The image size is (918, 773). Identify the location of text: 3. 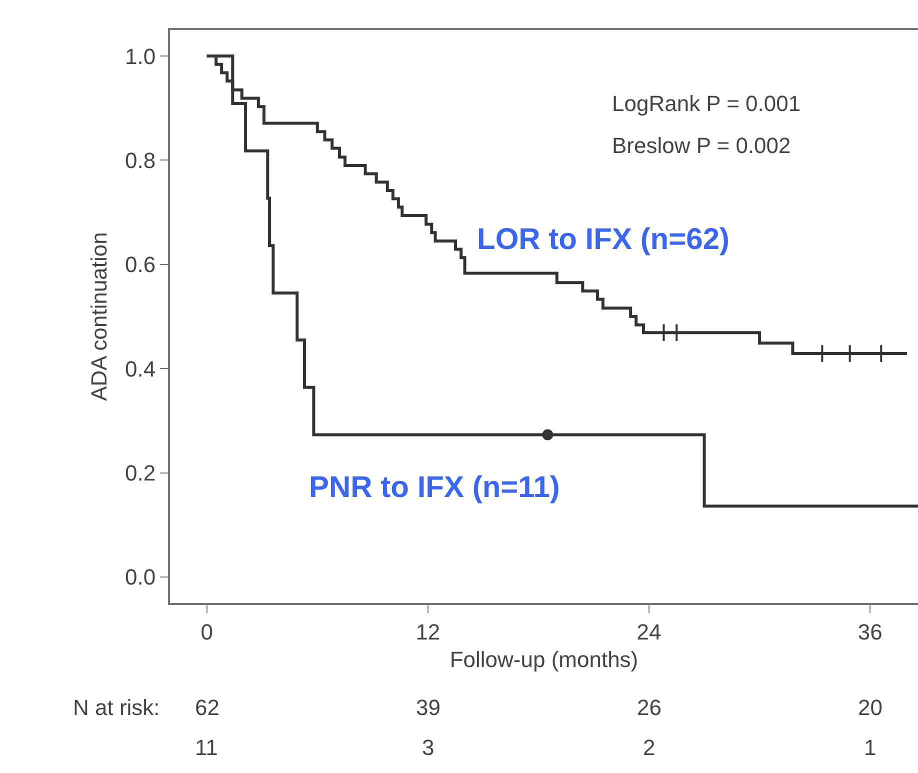
(428, 747).